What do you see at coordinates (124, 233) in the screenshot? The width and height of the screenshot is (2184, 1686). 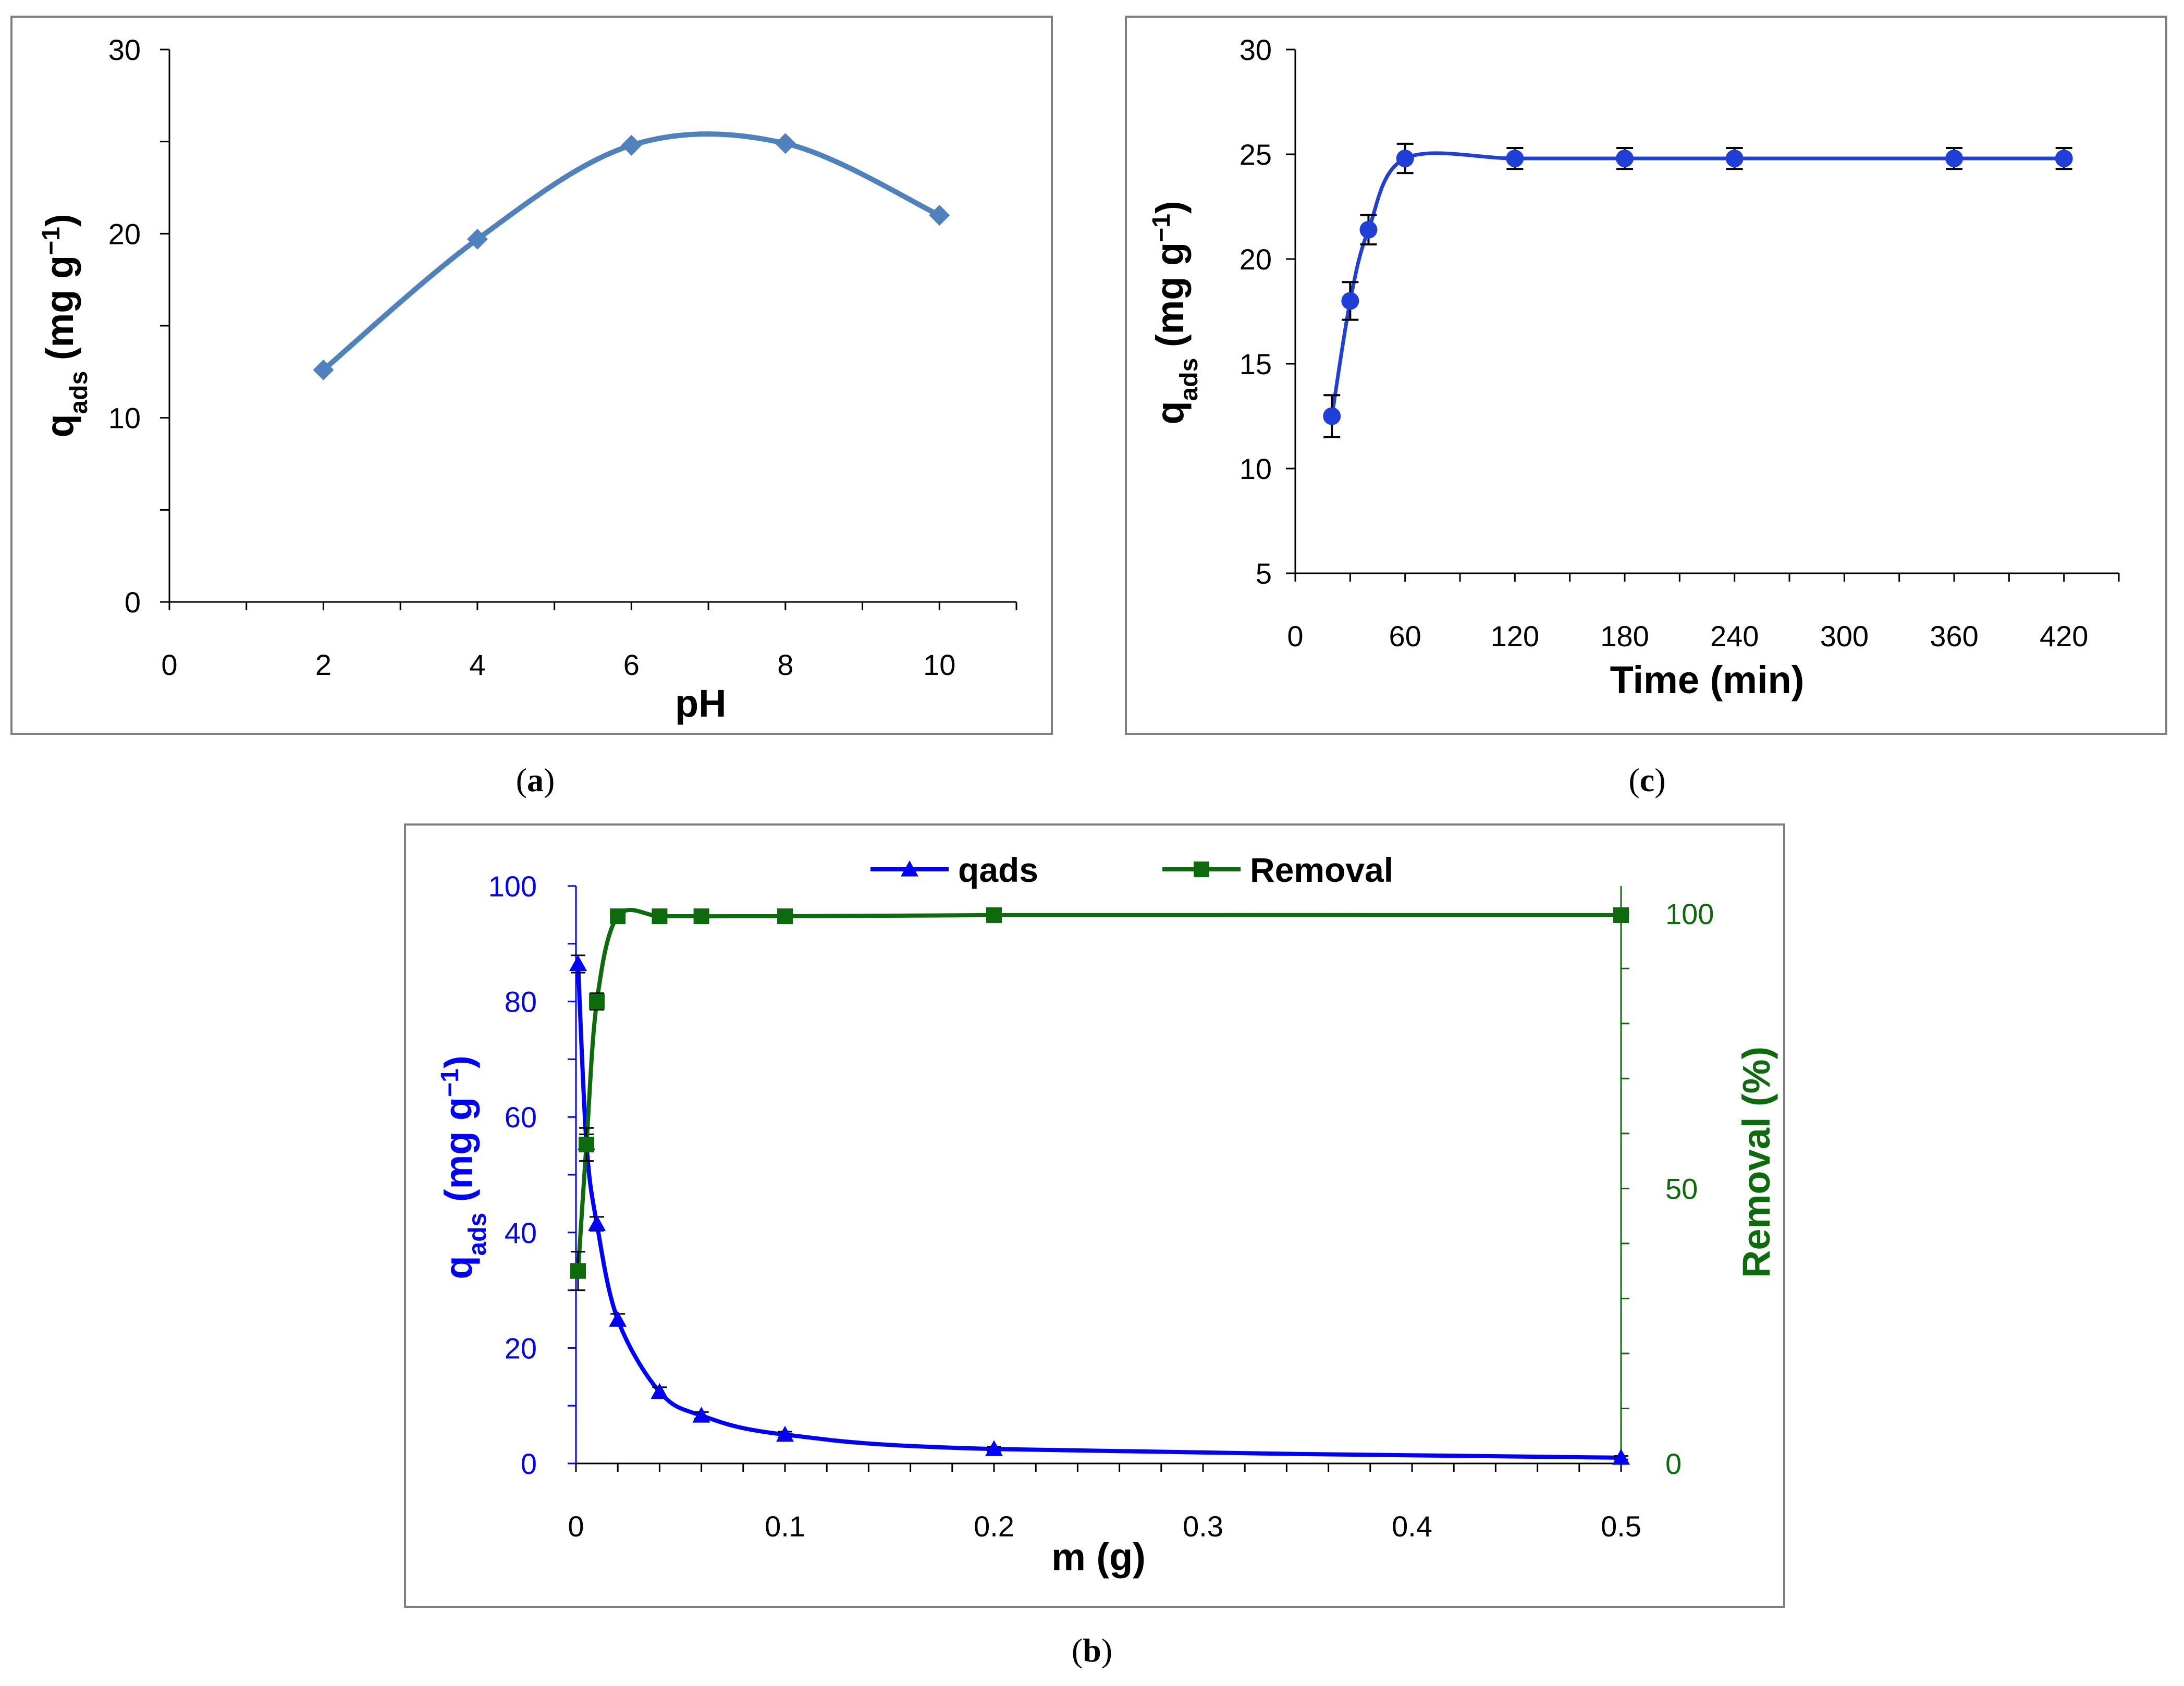 I see `a-y-tick-label: 20` at bounding box center [124, 233].